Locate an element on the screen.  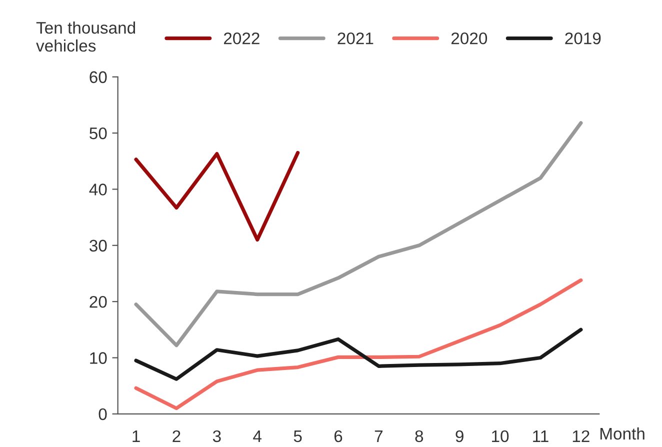
y-tick-label: 0 is located at coordinates (102, 414).